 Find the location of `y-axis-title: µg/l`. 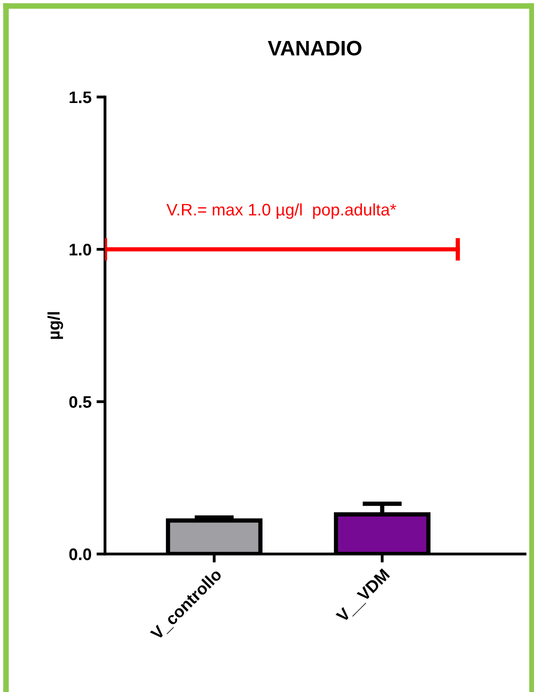

y-axis-title: µg/l is located at coordinates (55, 325).